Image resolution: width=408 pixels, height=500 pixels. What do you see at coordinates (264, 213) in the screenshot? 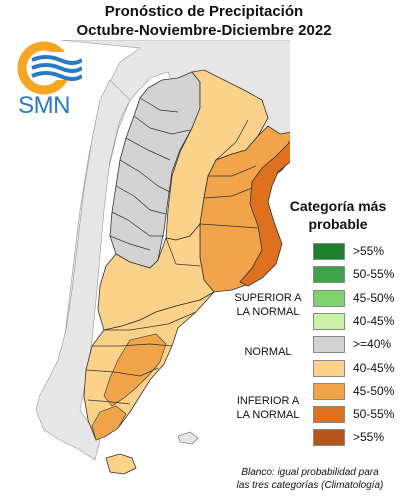
I see `region-inferior-50-55-east` at bounding box center [264, 213].